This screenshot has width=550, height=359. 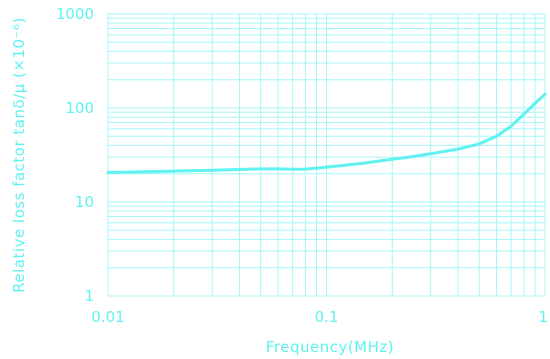 I want to click on y-axis-label: Relative loss factor tanδ/μ (×10⁻⁶), so click(x=19, y=155).